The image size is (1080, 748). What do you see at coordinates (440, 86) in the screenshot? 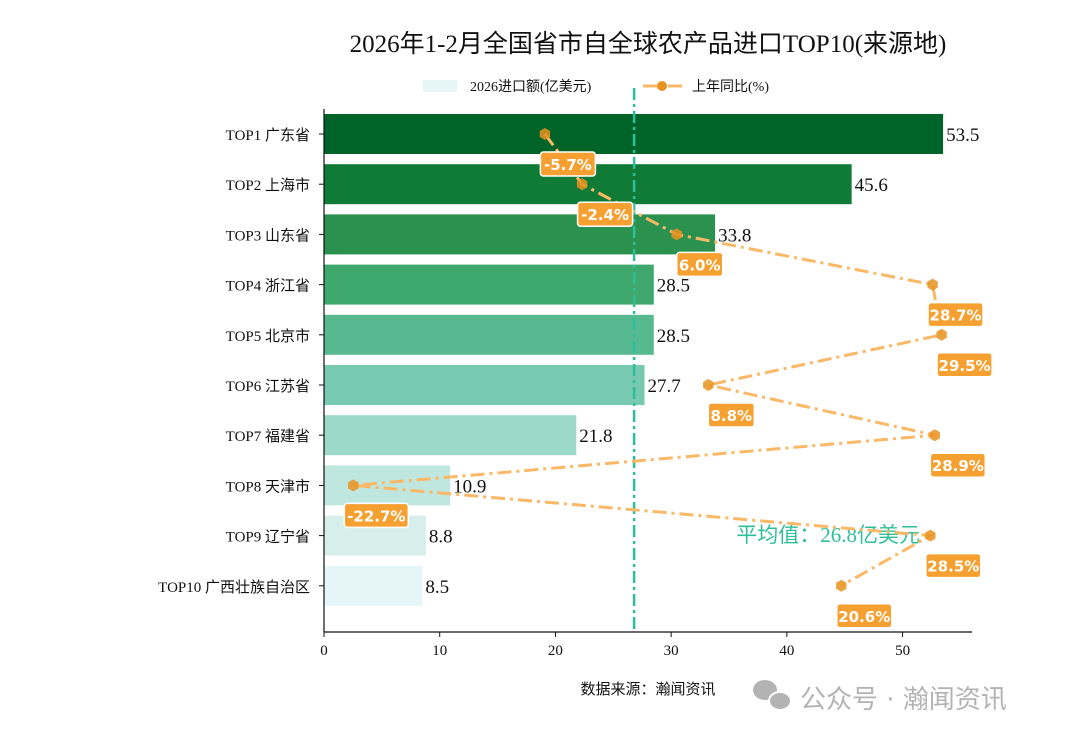
I see `legend-swatch-bar` at bounding box center [440, 86].